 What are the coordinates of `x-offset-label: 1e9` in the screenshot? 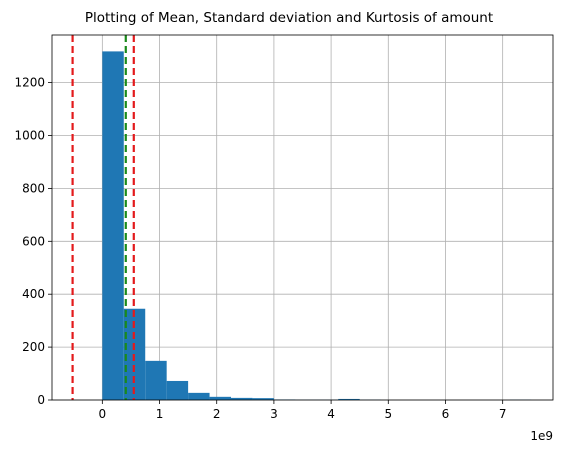 It's located at (541, 436).